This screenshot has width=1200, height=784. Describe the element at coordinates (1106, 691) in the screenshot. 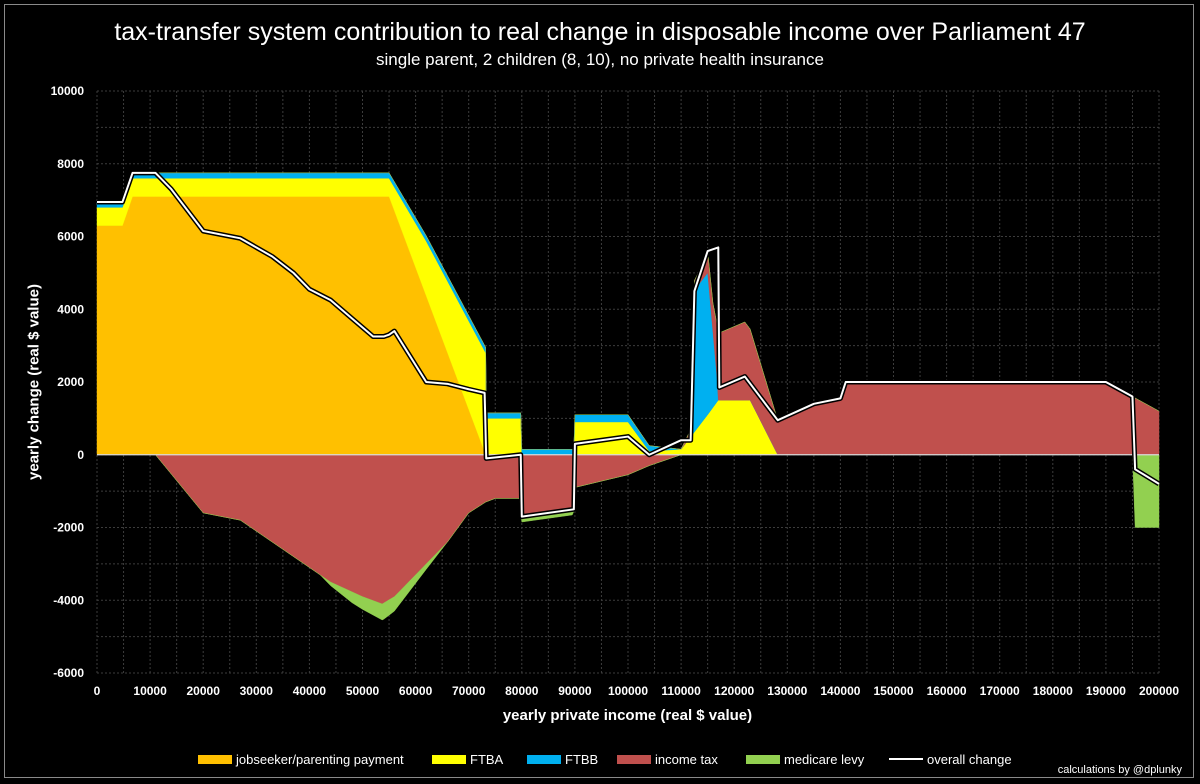

I see `x-tick-label: 190000` at that location.